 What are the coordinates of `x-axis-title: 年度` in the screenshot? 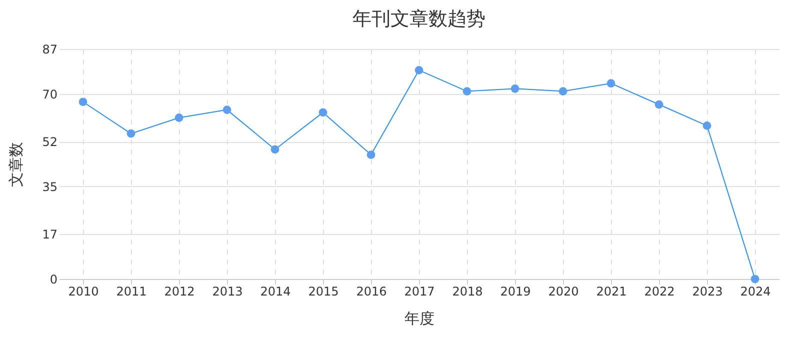 It's located at (419, 319).